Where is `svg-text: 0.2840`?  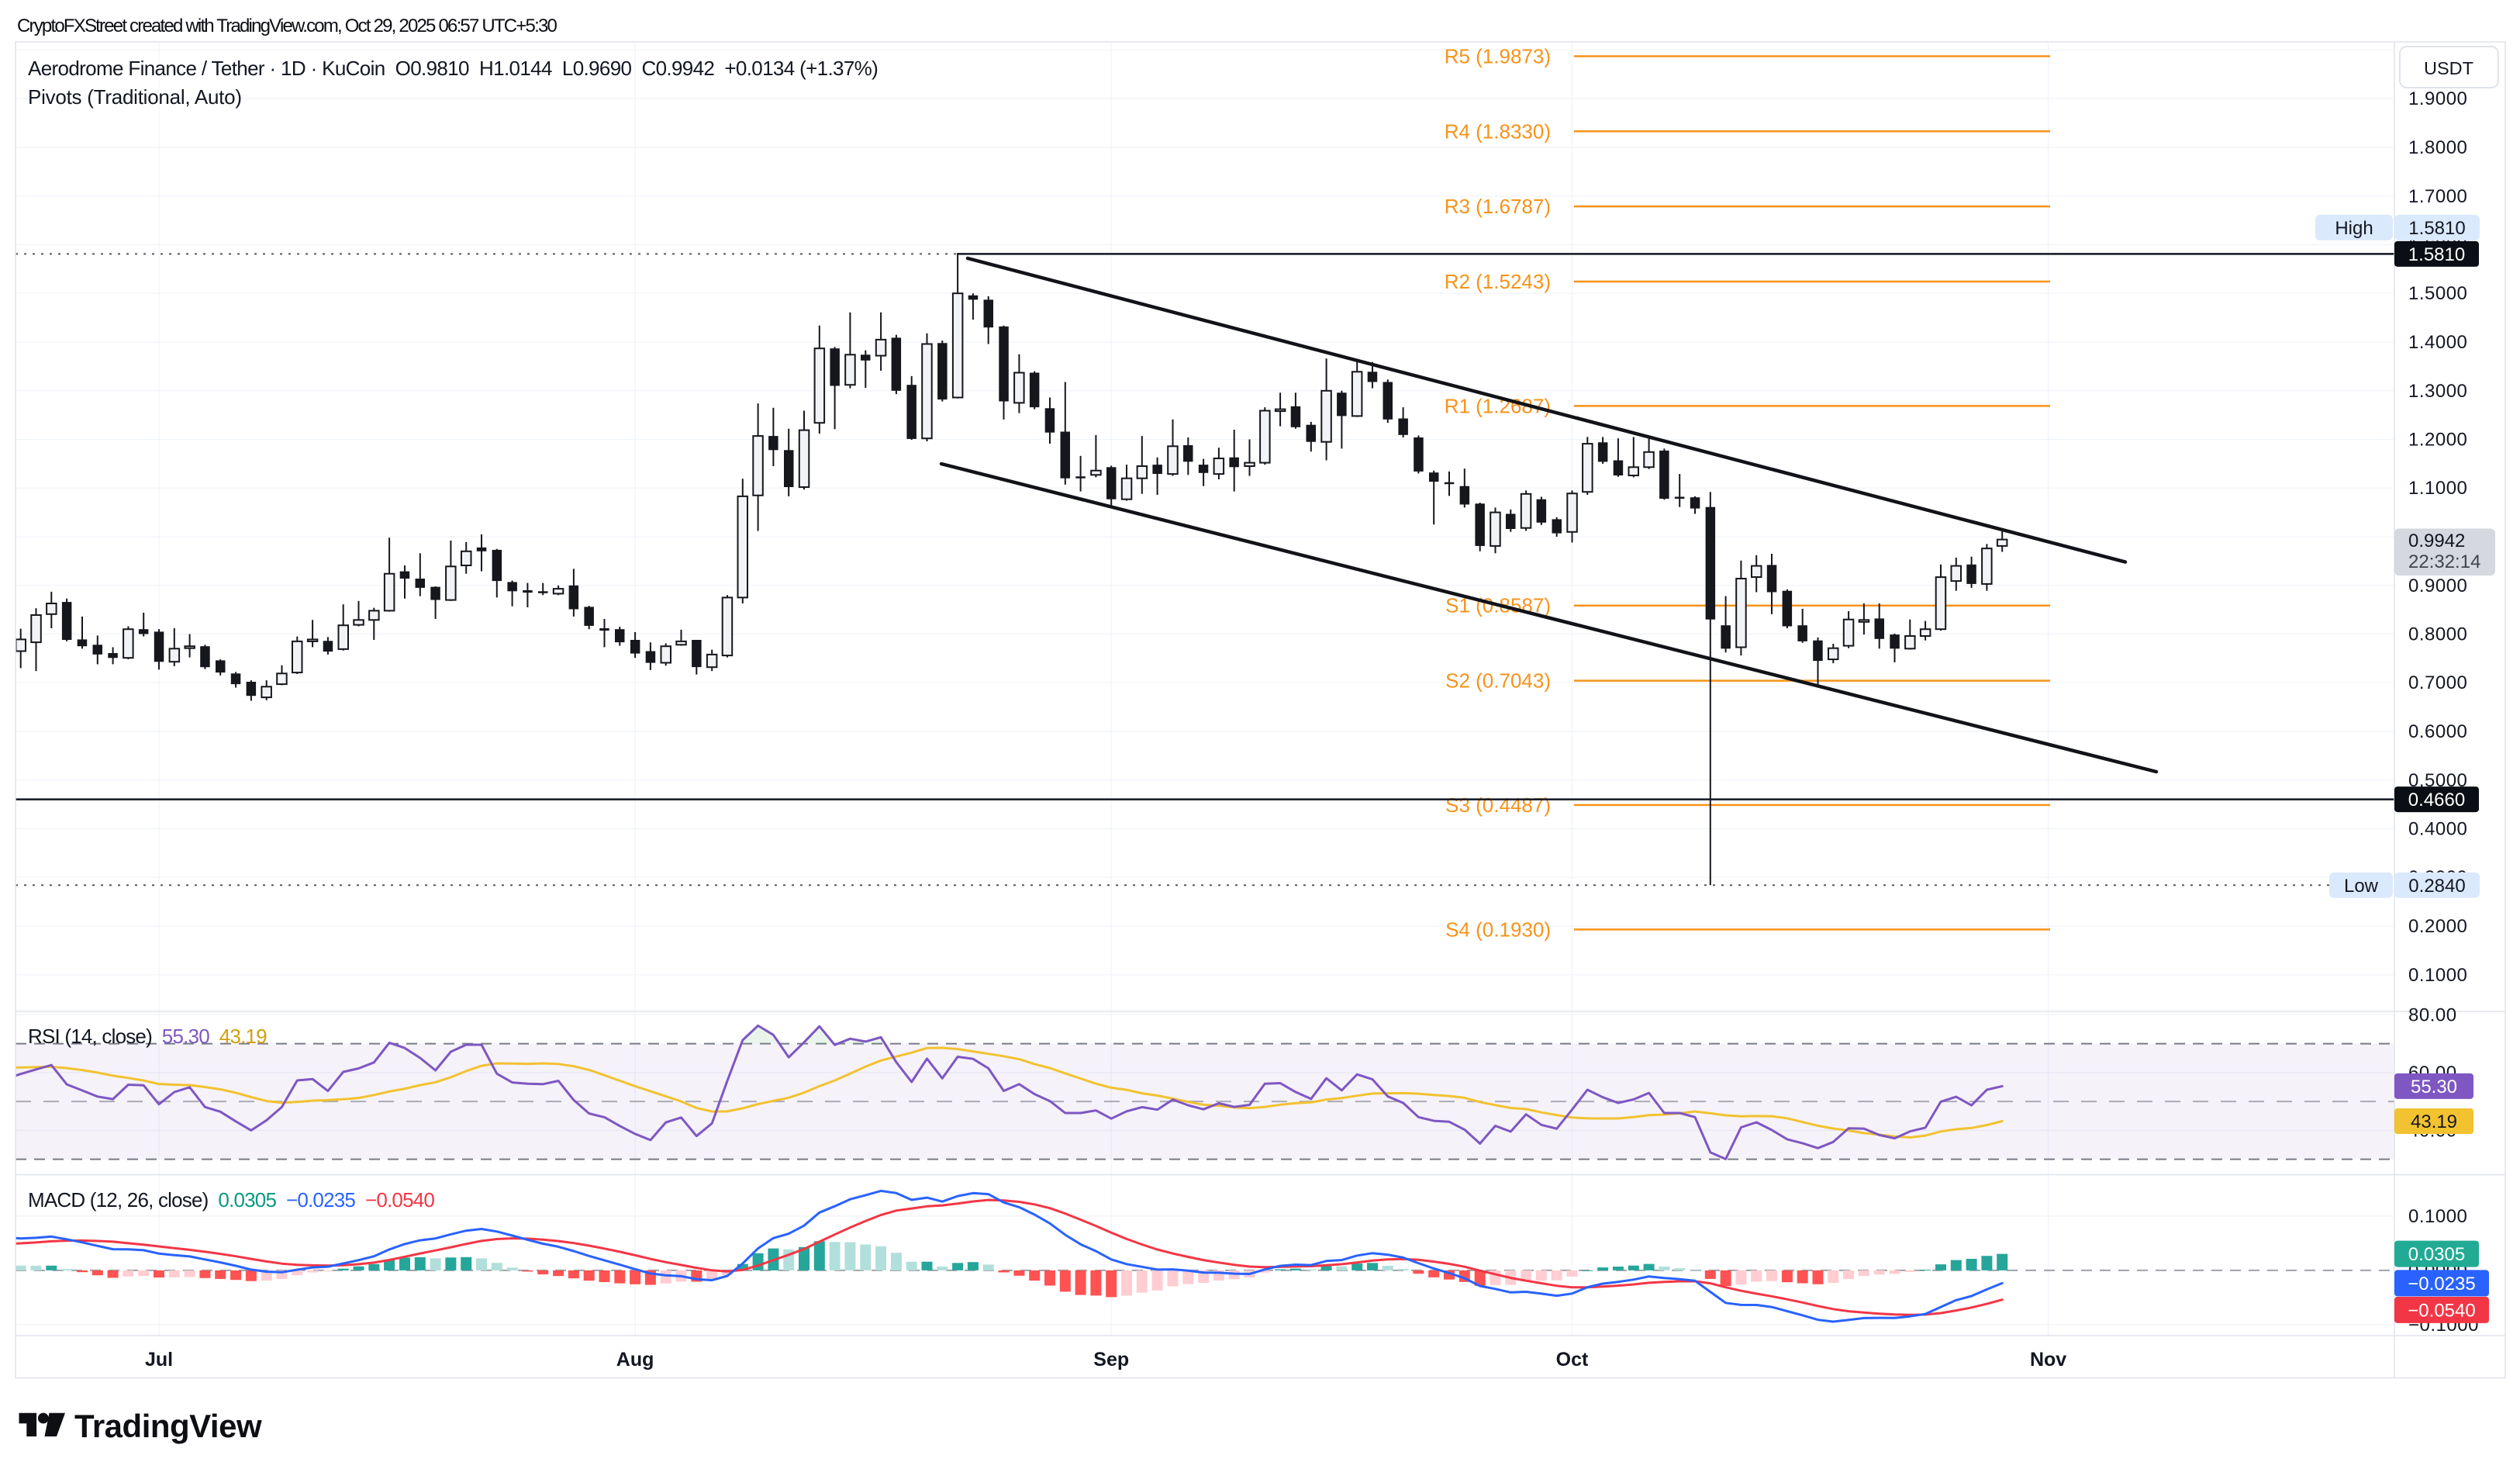
svg-text: 0.2840 is located at coordinates (2436, 886).